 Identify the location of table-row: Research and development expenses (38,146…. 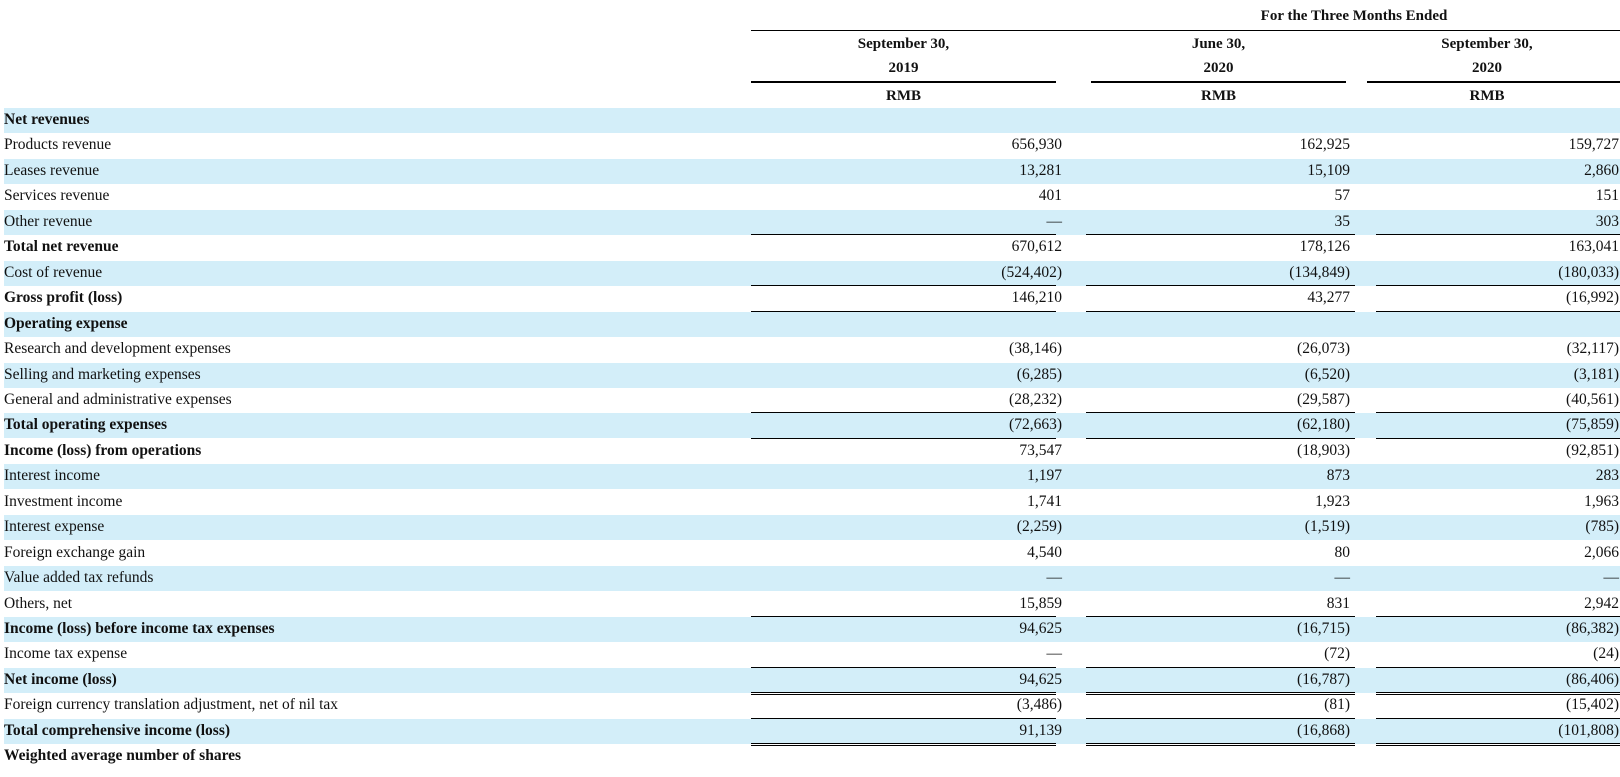
(812, 349).